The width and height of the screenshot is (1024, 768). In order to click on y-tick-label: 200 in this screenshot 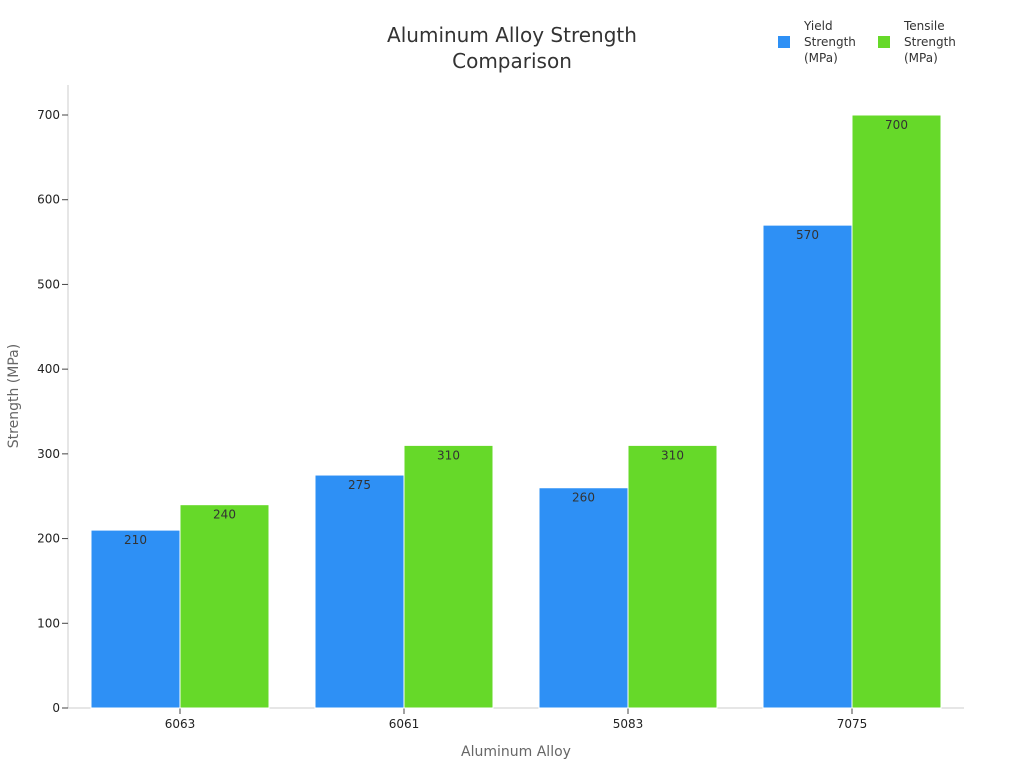, I will do `click(48, 539)`.